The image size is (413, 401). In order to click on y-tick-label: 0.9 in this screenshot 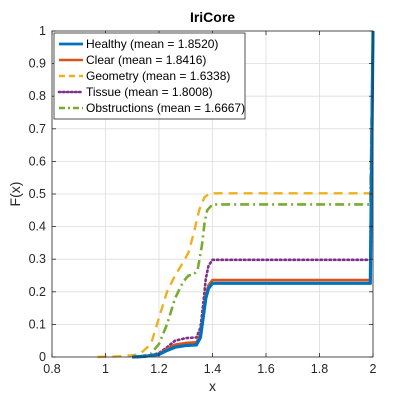, I will do `click(37, 64)`.